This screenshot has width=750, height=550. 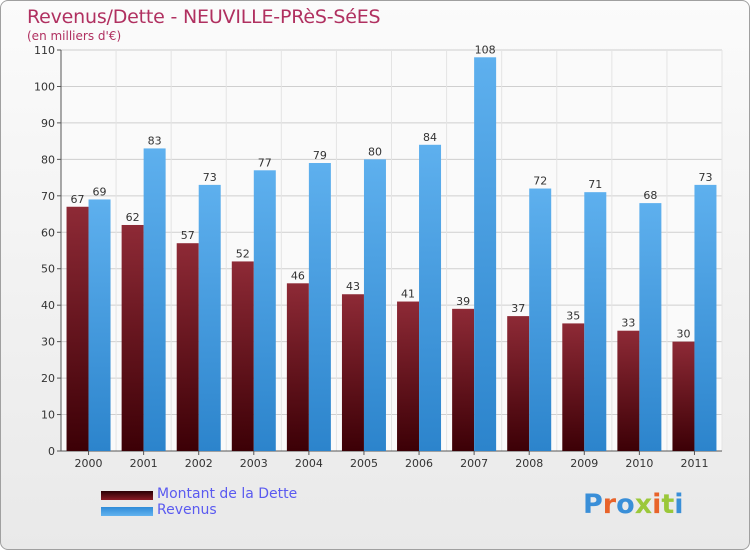 I want to click on legend-swatch-revenus, so click(x=127, y=511).